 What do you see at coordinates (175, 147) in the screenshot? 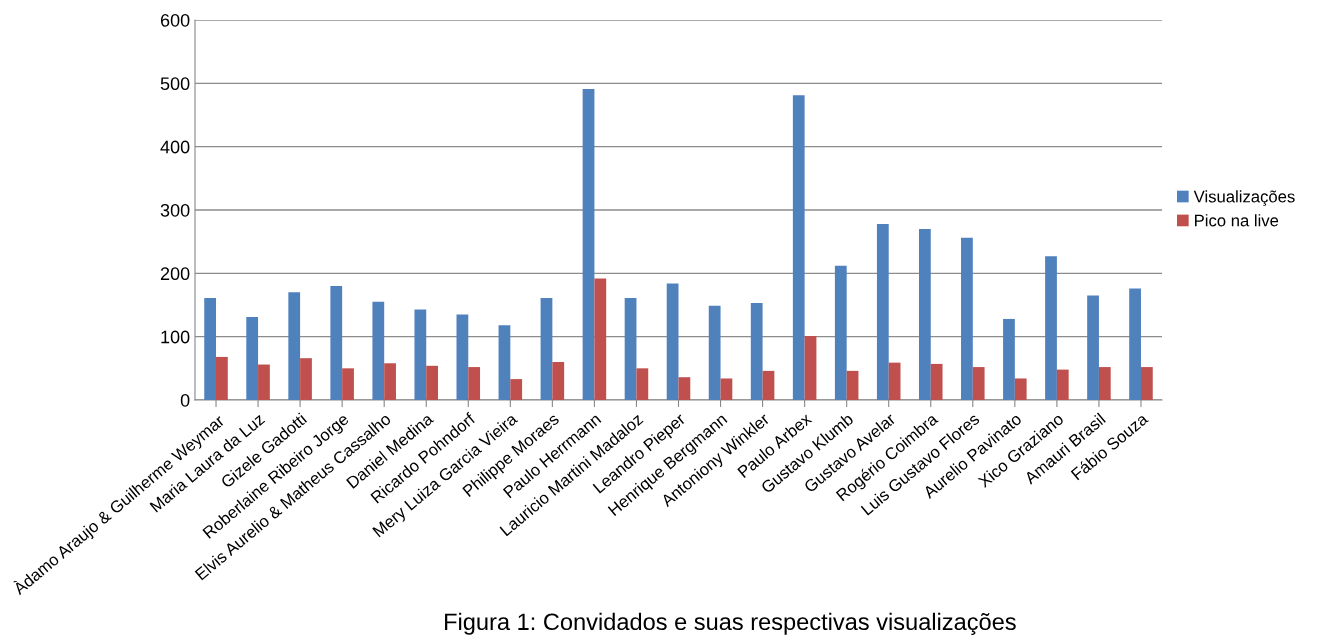
I see `y-tick-label: 400` at bounding box center [175, 147].